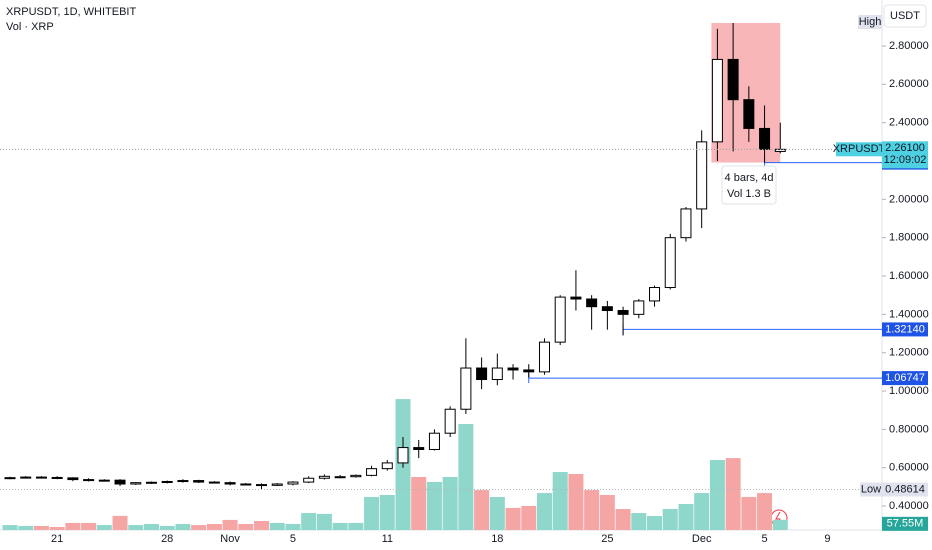  I want to click on low-value-label: 0.48614, so click(905, 489).